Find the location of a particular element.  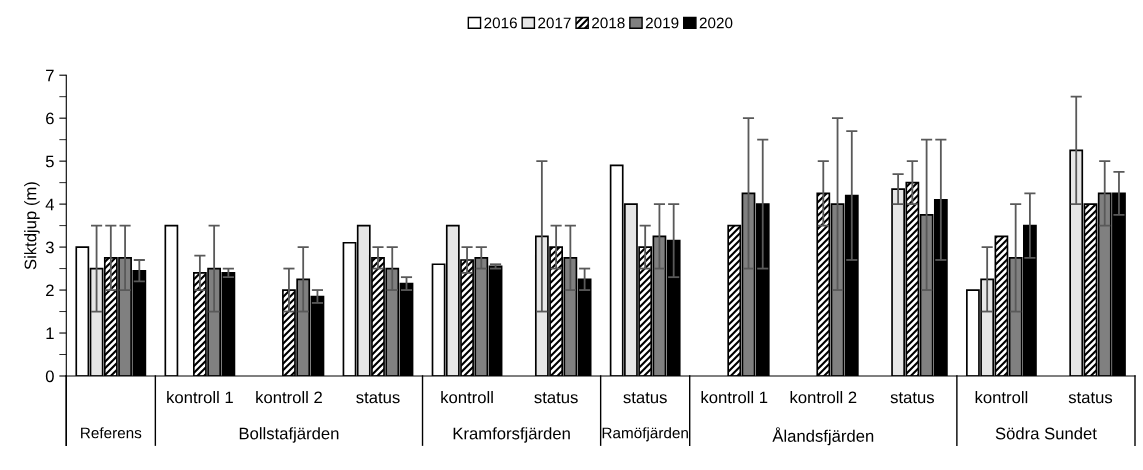

y-tick-label: 4 is located at coordinates (49, 204).